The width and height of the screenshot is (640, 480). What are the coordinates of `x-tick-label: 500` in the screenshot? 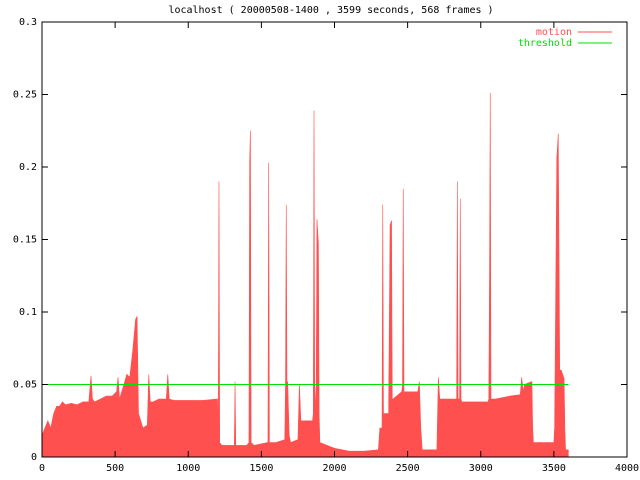 It's located at (115, 468).